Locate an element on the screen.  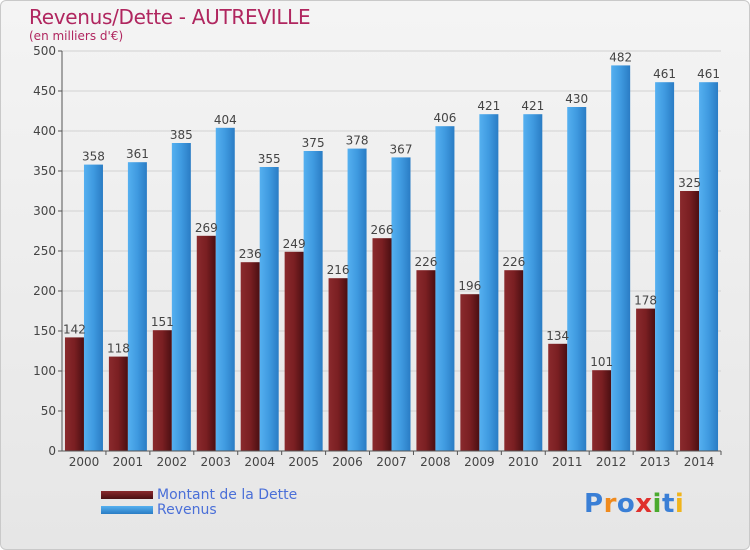
x-tick-label: 2012 is located at coordinates (611, 462).